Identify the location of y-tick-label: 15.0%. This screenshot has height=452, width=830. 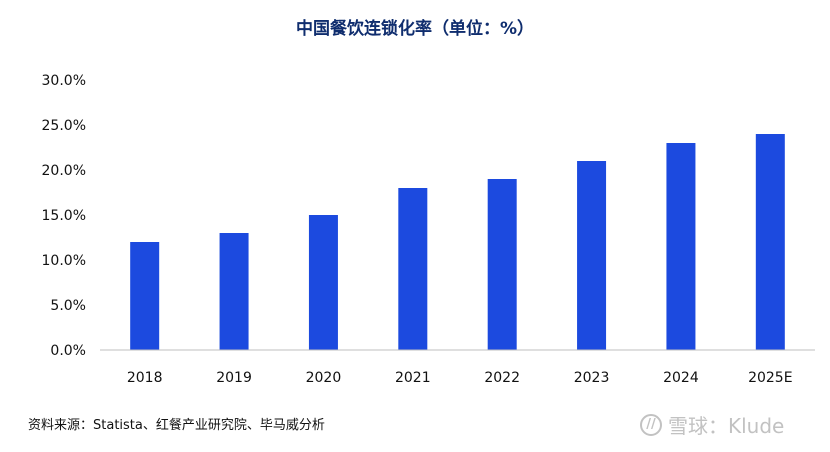
(64, 216).